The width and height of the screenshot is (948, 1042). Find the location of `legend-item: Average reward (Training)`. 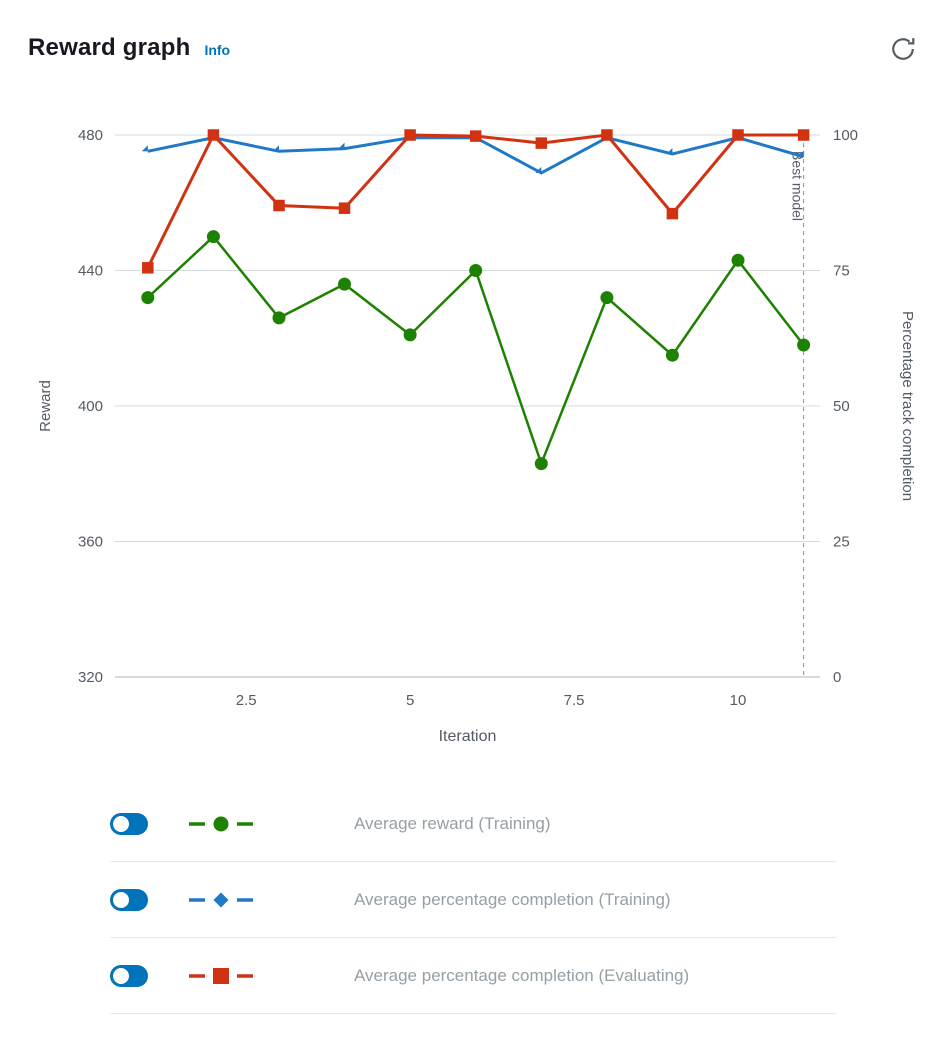

legend-item: Average reward (Training) is located at coordinates (473, 824).